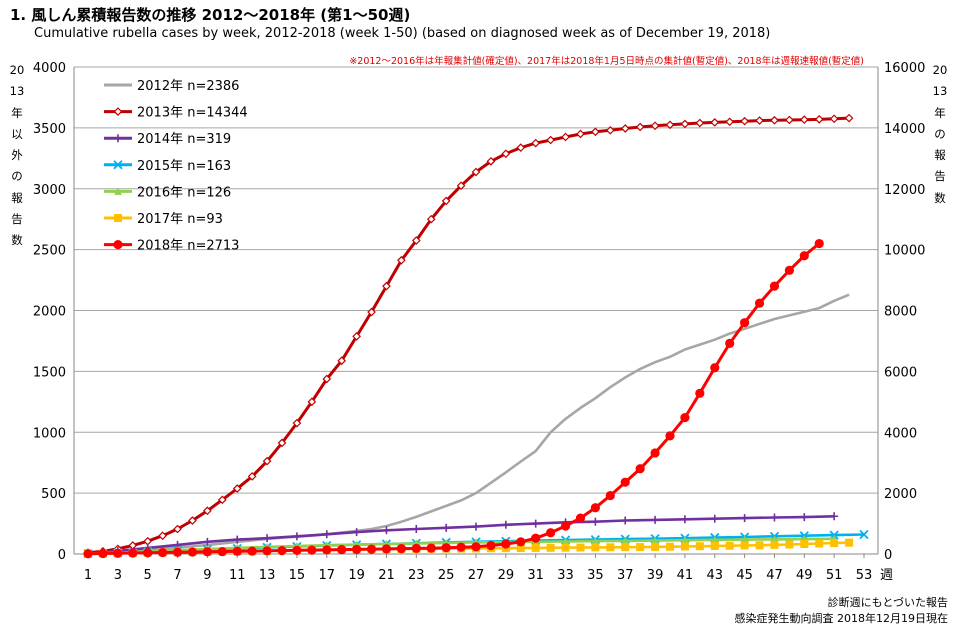  Describe the element at coordinates (49, 312) in the screenshot. I see `y-tick-left: 2000` at that location.